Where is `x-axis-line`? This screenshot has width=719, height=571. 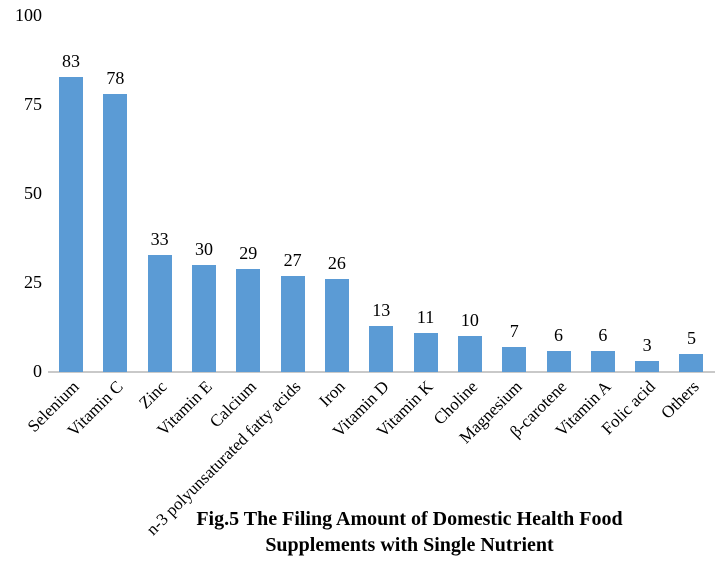 x-axis-line is located at coordinates (381, 372).